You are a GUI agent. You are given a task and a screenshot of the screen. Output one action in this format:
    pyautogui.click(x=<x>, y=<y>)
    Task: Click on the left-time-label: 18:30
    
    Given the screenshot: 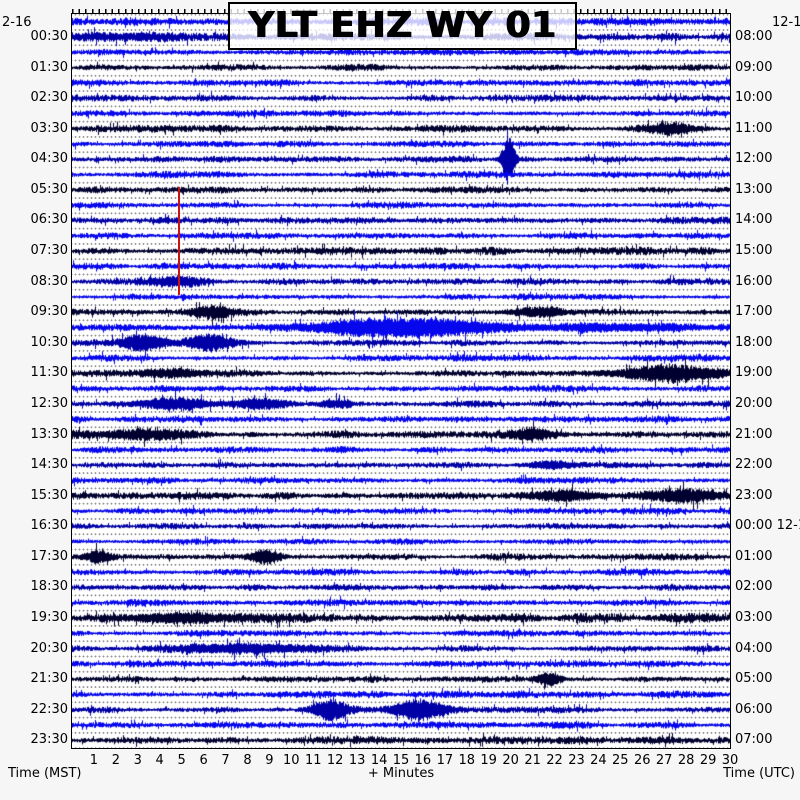 What is the action you would take?
    pyautogui.click(x=49, y=587)
    